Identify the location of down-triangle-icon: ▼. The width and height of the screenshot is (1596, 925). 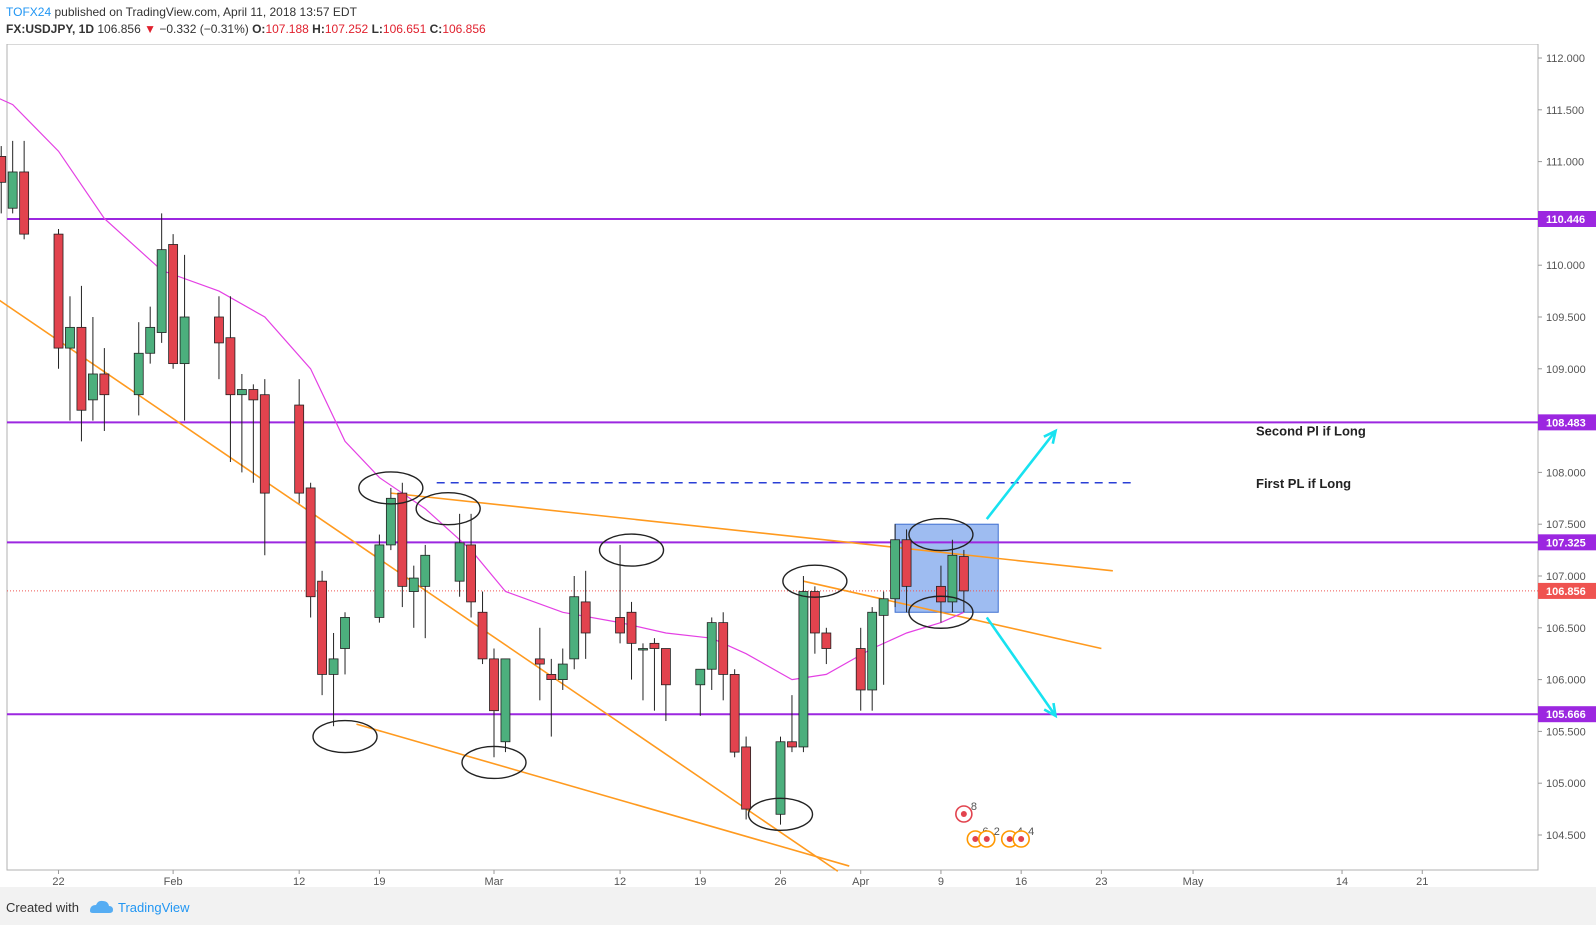
(150, 29).